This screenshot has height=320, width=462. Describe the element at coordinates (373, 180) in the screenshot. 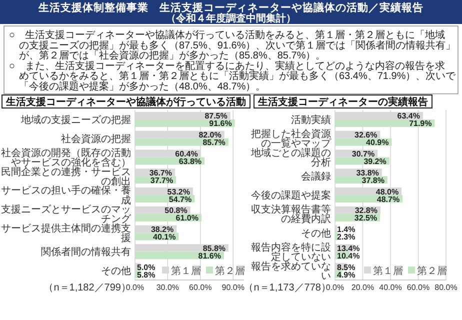

I see `data-label: 37.8%` at that location.